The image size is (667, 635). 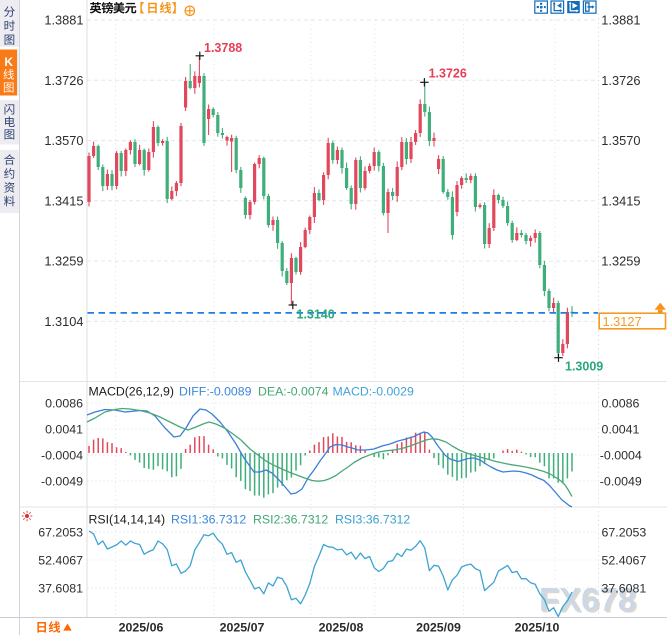 I want to click on svg-text: 1.3788, so click(x=223, y=48).